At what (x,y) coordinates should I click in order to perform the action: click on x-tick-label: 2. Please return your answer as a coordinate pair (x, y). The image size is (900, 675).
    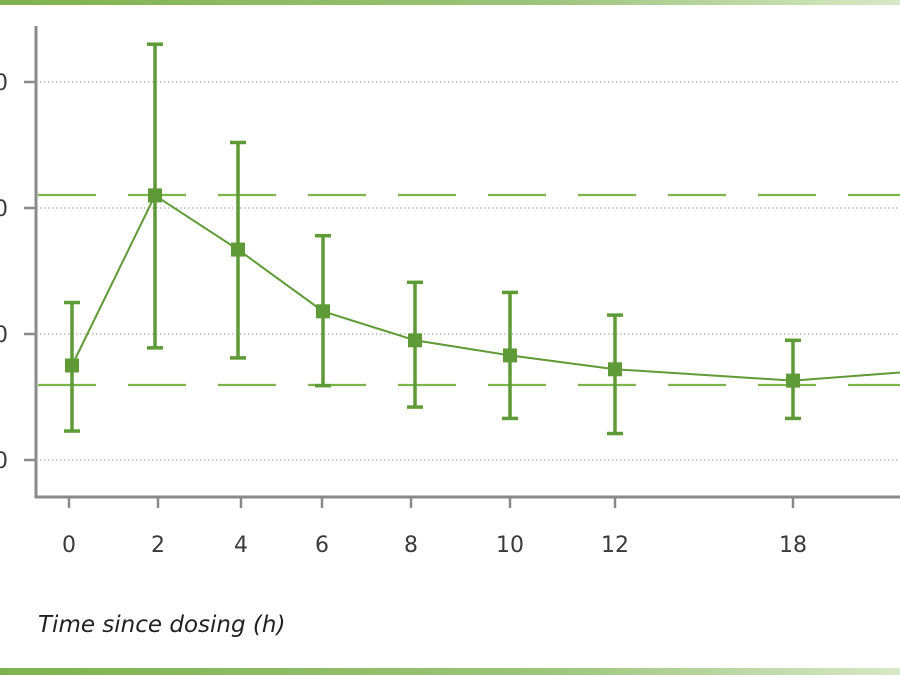
    Looking at the image, I should click on (158, 545).